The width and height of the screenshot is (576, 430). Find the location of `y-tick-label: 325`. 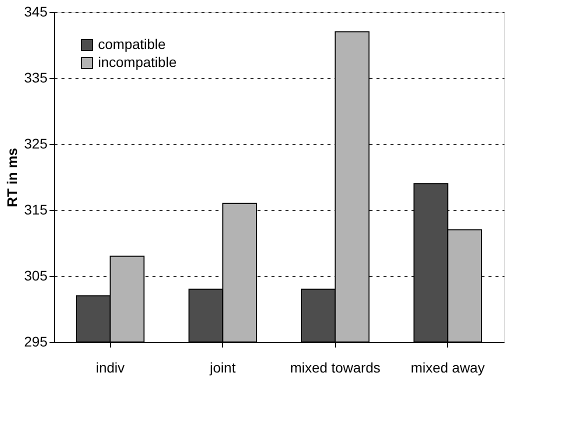

y-tick-label: 325 is located at coordinates (36, 144).